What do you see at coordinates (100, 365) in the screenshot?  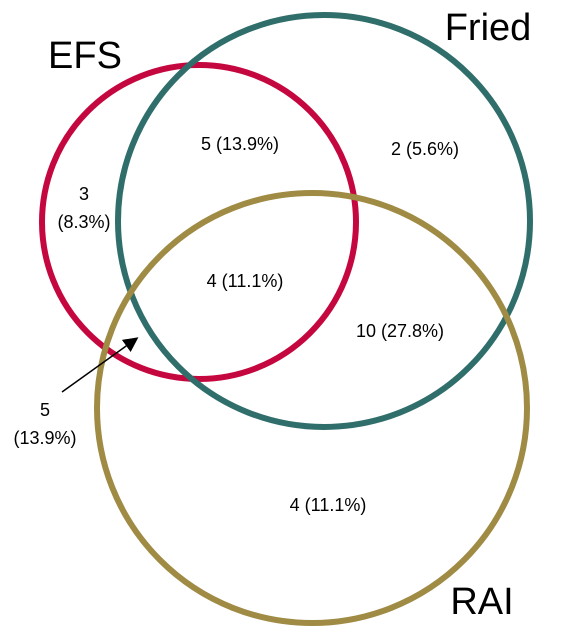 I see `arrow` at bounding box center [100, 365].